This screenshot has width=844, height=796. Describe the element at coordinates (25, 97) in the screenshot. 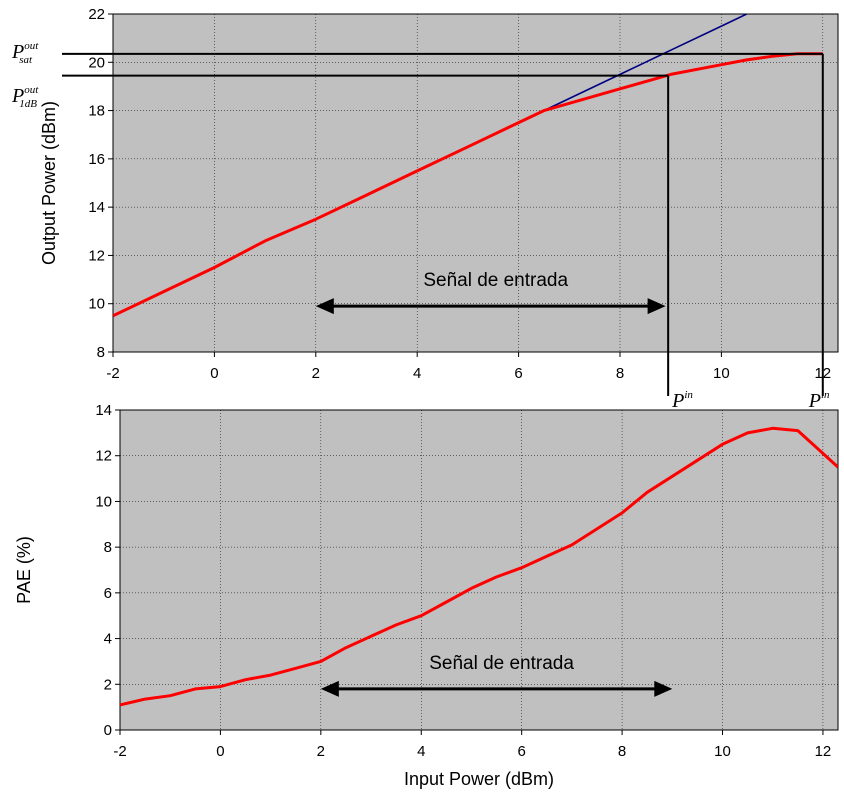

I see `p1db-label: Pout 1dB` at that location.